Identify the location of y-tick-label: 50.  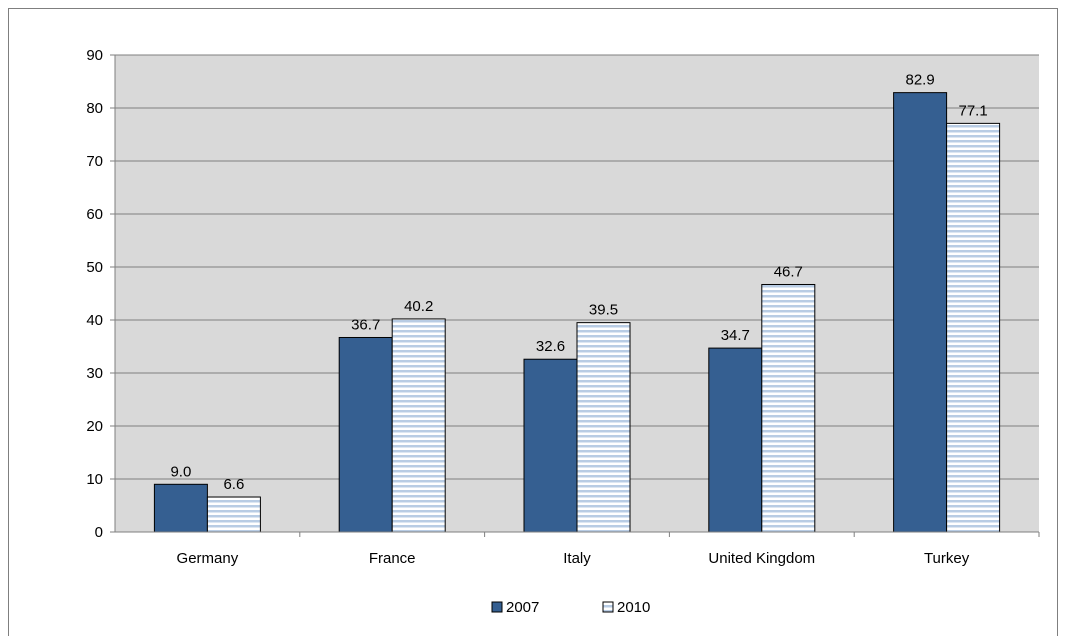
(94, 267).